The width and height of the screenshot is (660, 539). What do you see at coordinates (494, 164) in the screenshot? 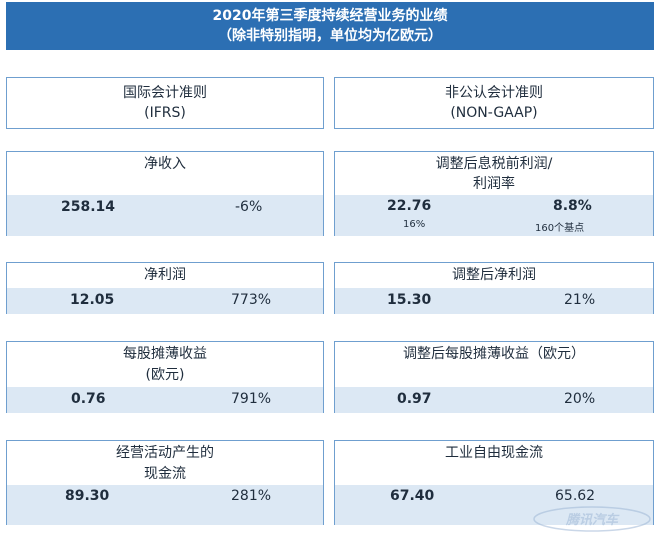
I see `adj-ebit-title-line1: 调整后息税前利润/` at bounding box center [494, 164].